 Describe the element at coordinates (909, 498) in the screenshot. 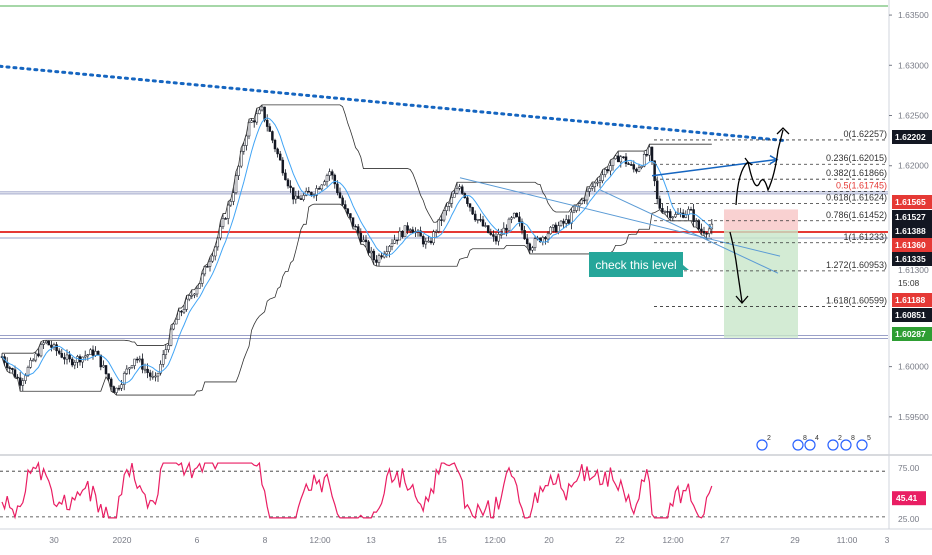

I see `rsi-value-badge` at that location.